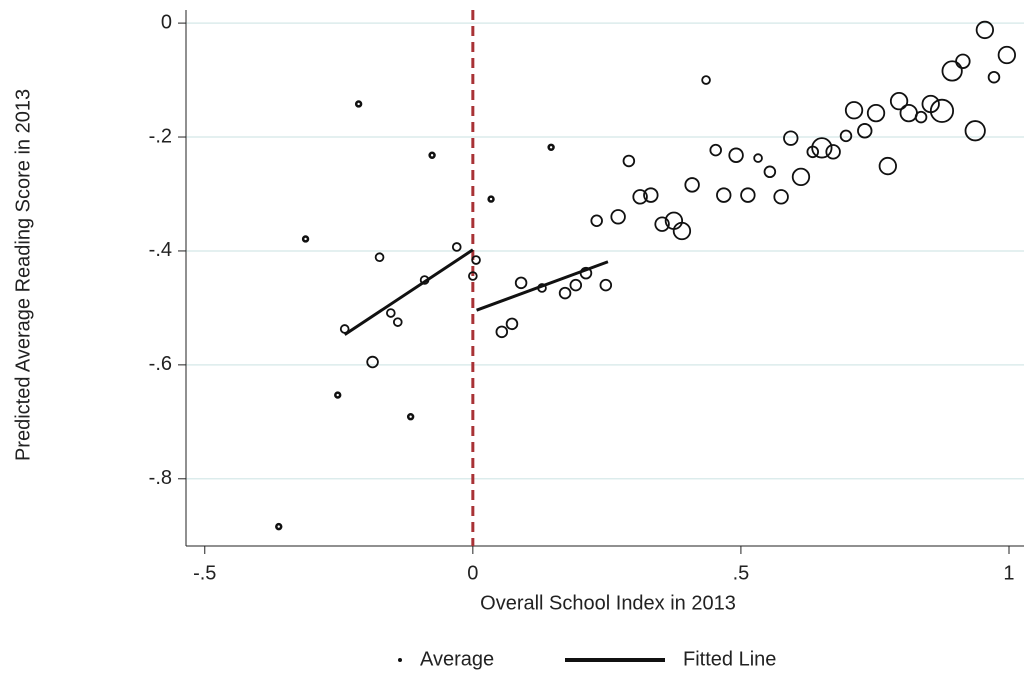 The height and width of the screenshot is (677, 1026). I want to click on x-tick-label: -.5, so click(204, 573).